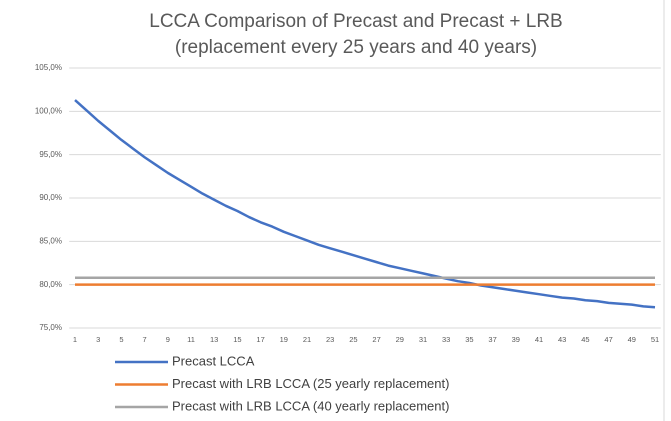 Image resolution: width=671 pixels, height=421 pixels. What do you see at coordinates (213, 360) in the screenshot?
I see `legend-label: Precast LCCA` at bounding box center [213, 360].